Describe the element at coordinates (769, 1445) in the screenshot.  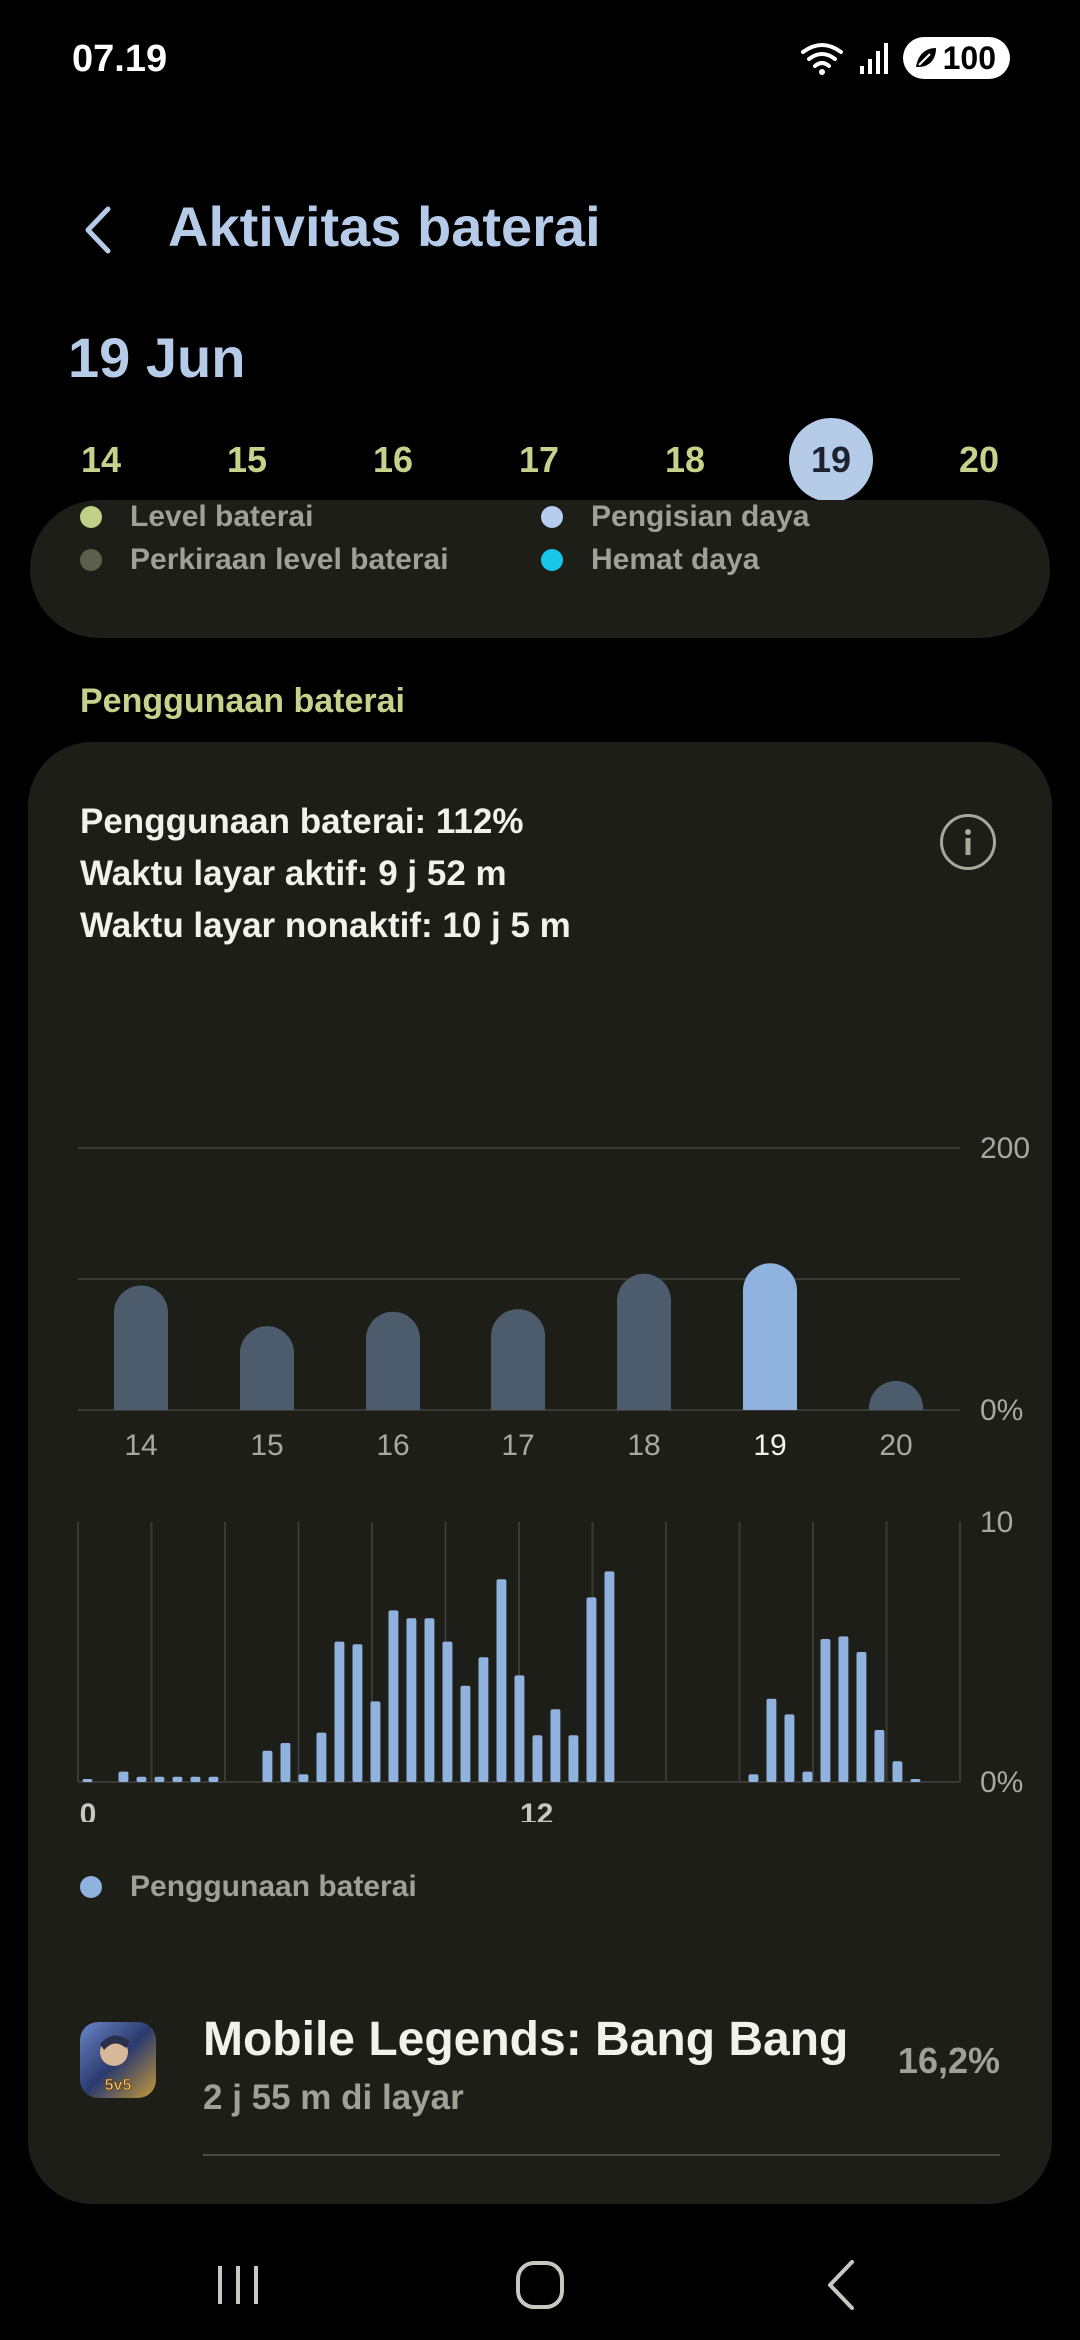
I see `x-tick-label-19: 19` at that location.